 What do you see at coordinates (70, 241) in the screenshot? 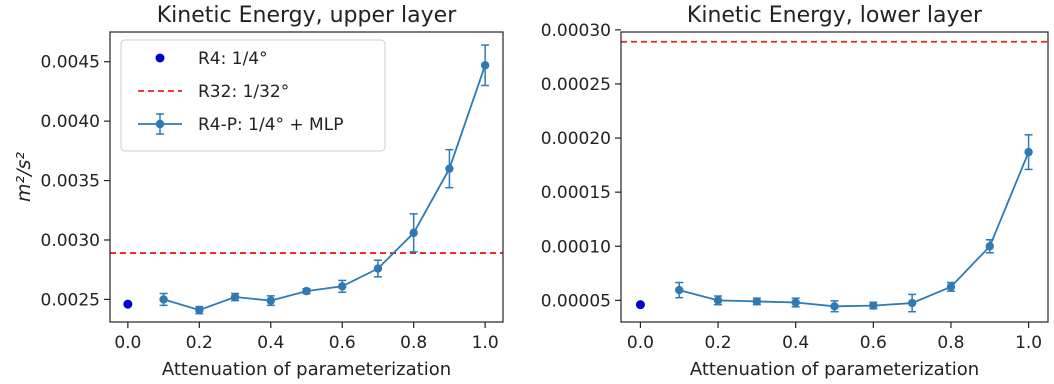
I see `y-tick-label: 0.0030` at bounding box center [70, 241].